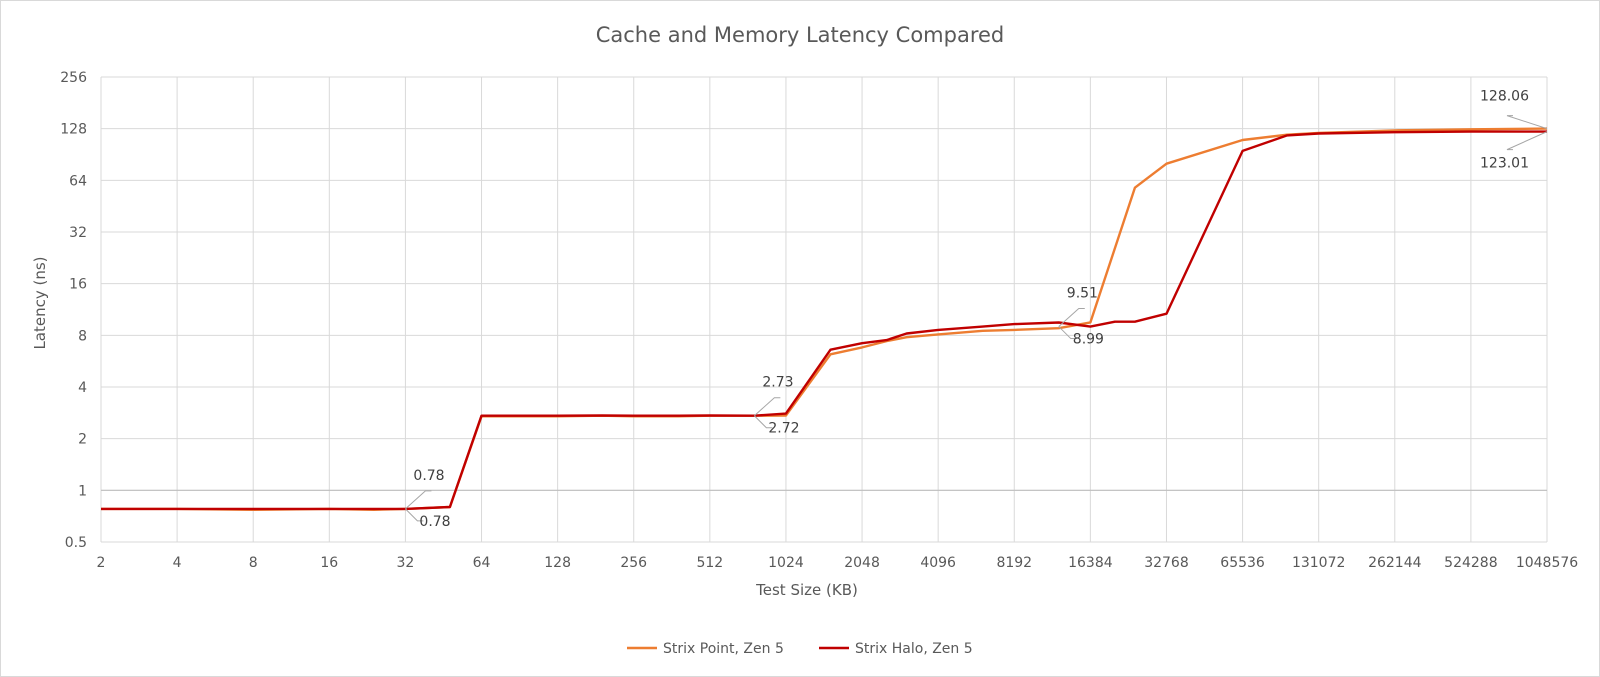 This screenshot has width=1600, height=677. I want to click on x-tick-label: 16384, so click(1090, 563).